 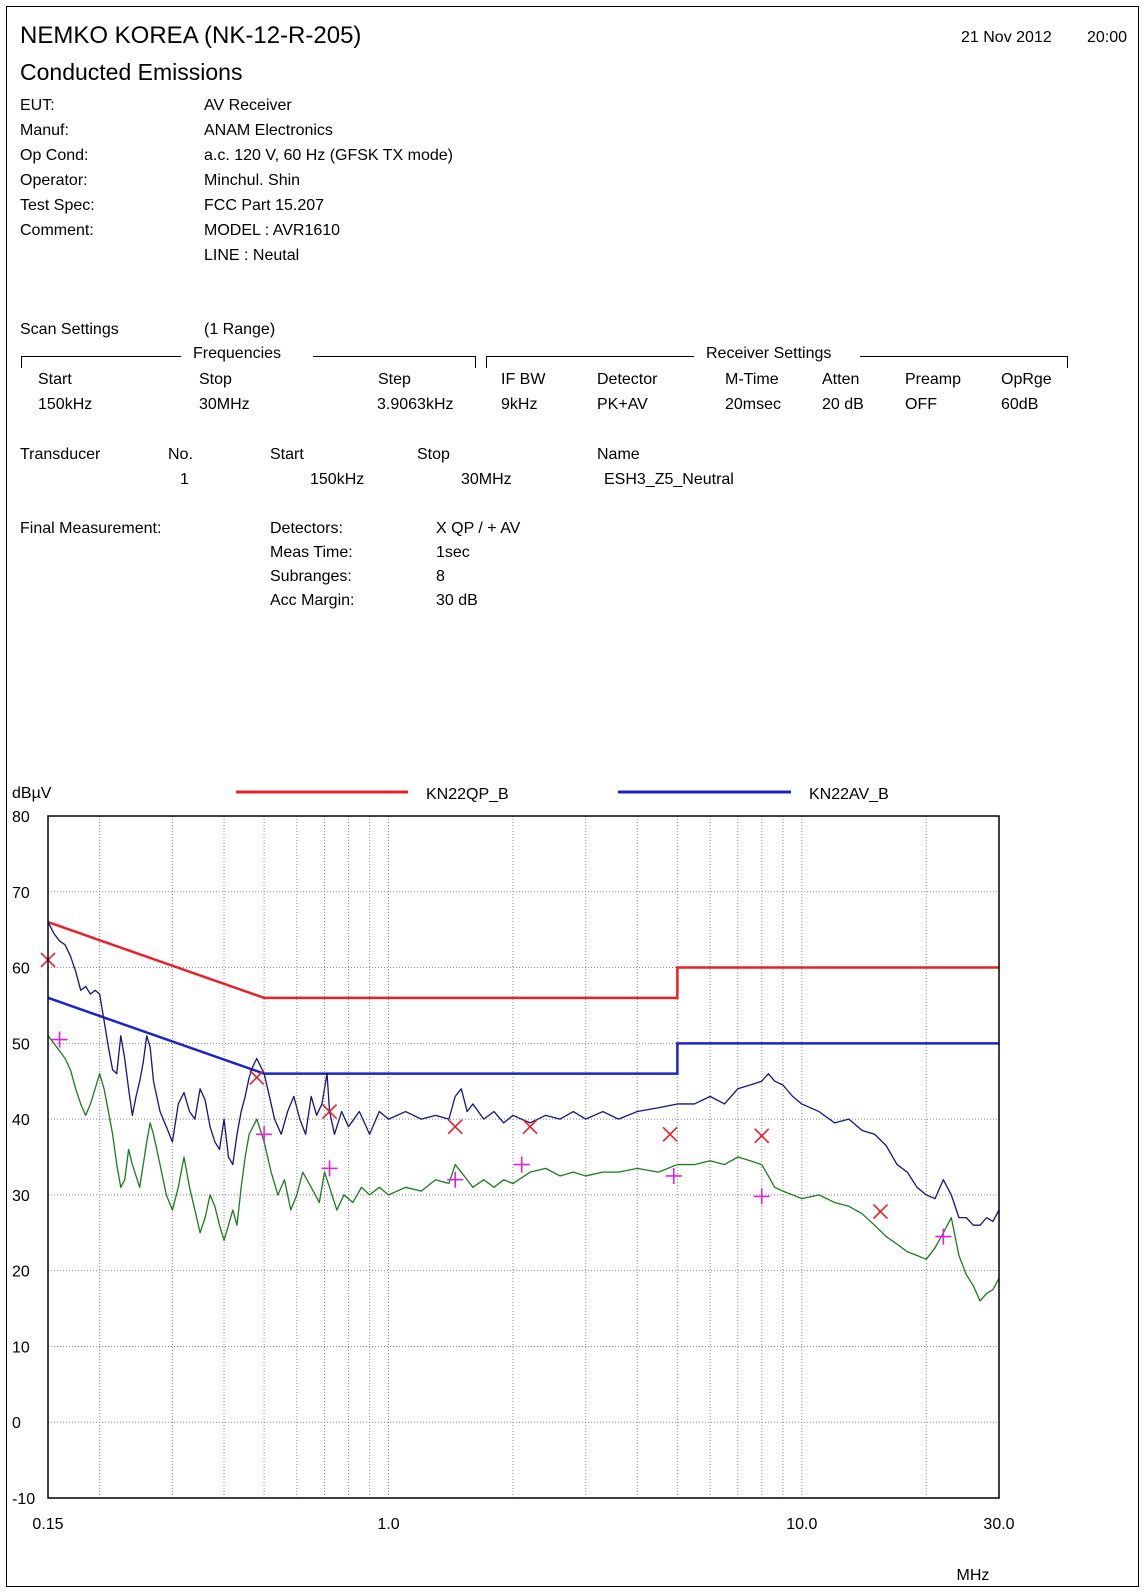 What do you see at coordinates (252, 180) in the screenshot?
I see `info-value: Minchul. Shin` at bounding box center [252, 180].